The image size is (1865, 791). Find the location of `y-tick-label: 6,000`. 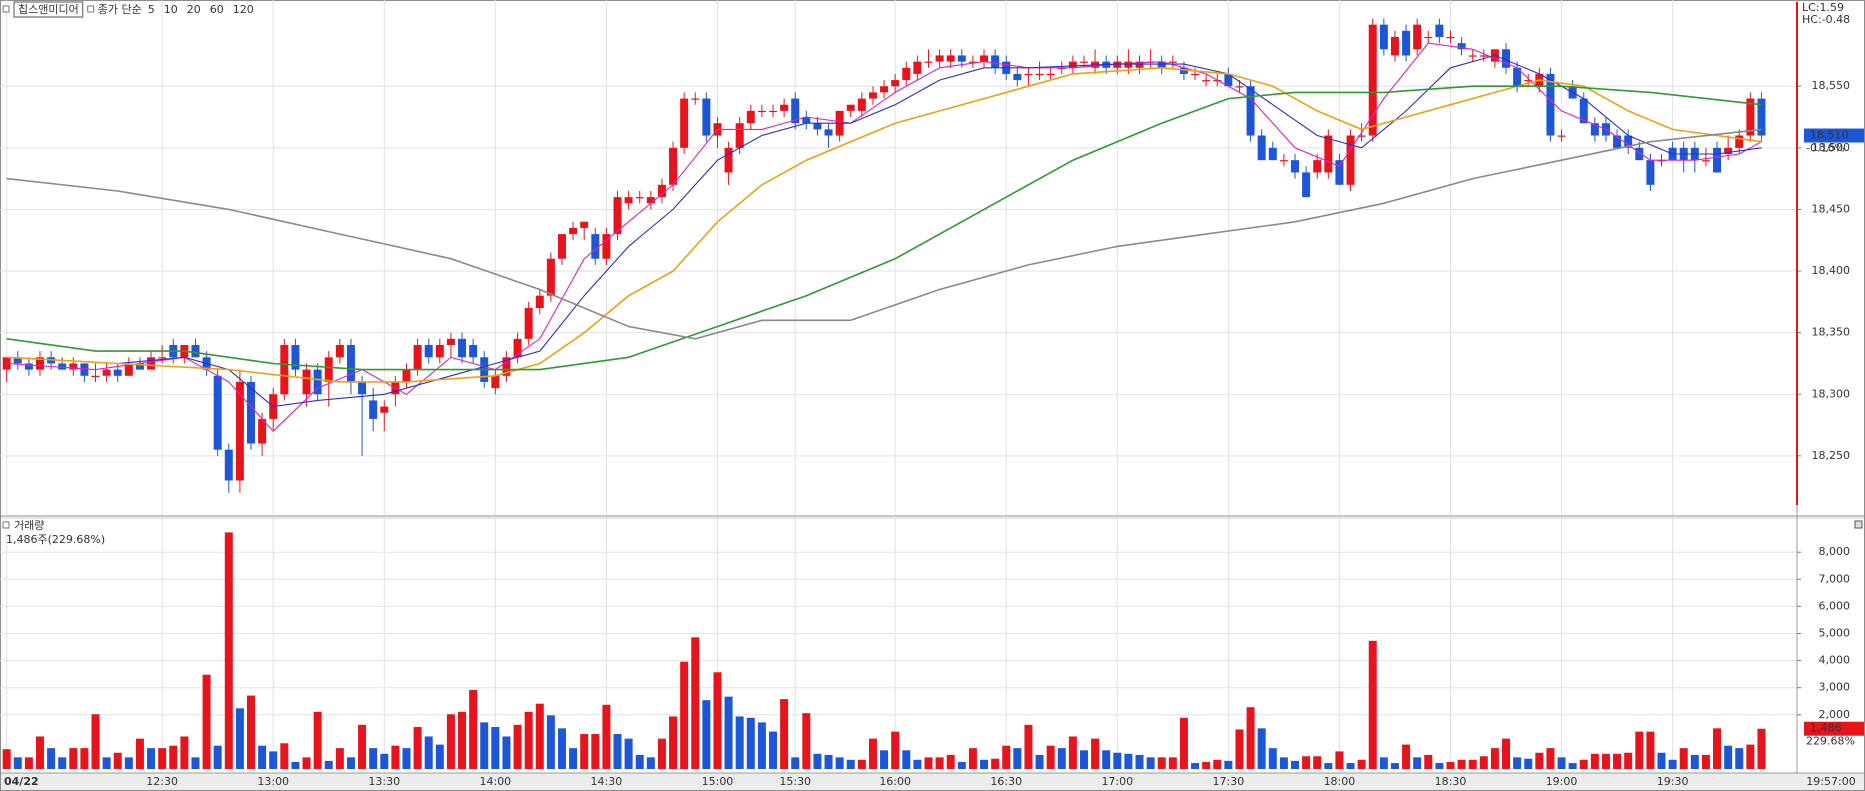

y-tick-label: 6,000 is located at coordinates (1835, 605).